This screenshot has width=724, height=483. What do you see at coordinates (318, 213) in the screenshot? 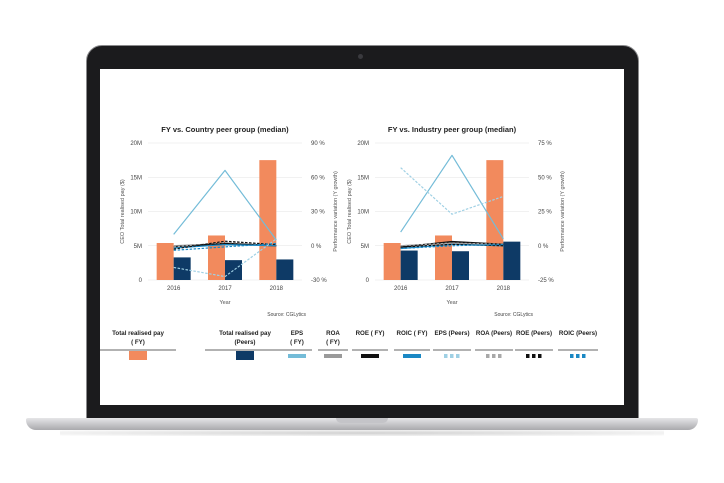
I see `y2-tick-label: 30 %` at bounding box center [318, 213].